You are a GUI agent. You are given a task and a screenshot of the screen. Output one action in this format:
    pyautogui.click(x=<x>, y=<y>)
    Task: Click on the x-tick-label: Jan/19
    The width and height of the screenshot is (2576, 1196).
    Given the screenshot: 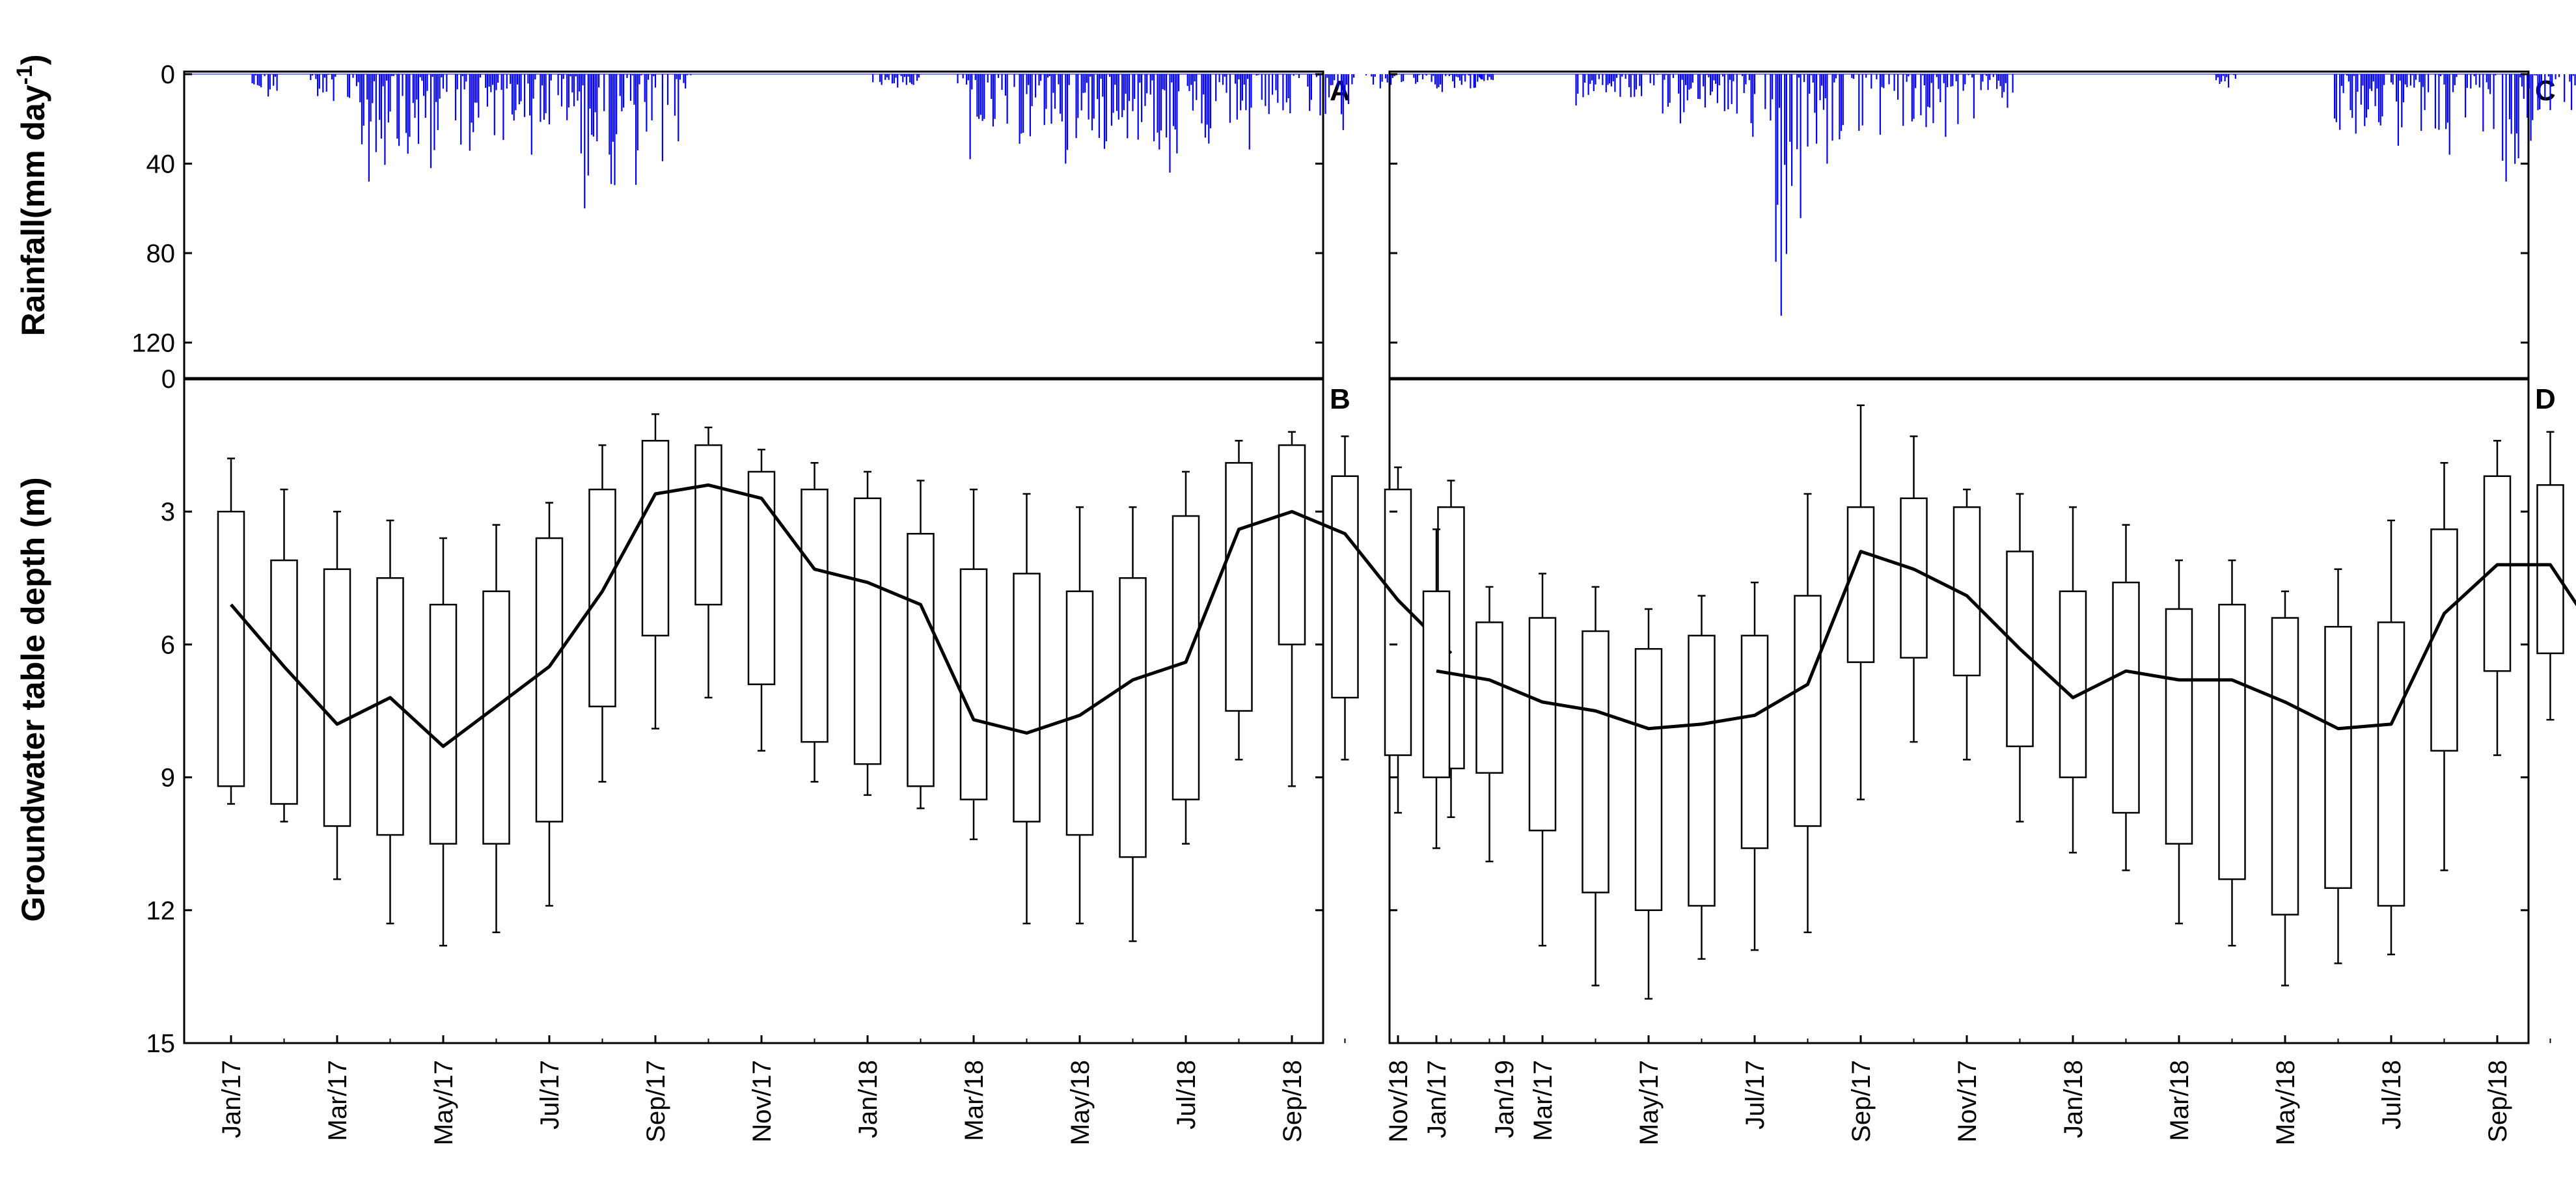 What is the action you would take?
    pyautogui.click(x=1505, y=1099)
    